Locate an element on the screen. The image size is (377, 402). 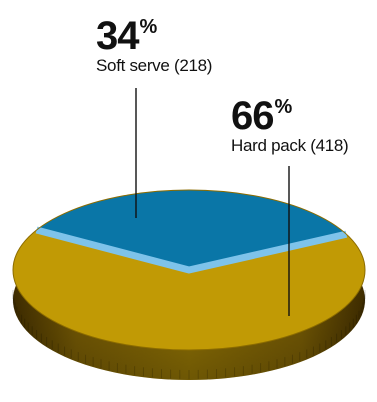
slice-label-hard-pack: 66% Hard pack (418) is located at coordinates (290, 125).